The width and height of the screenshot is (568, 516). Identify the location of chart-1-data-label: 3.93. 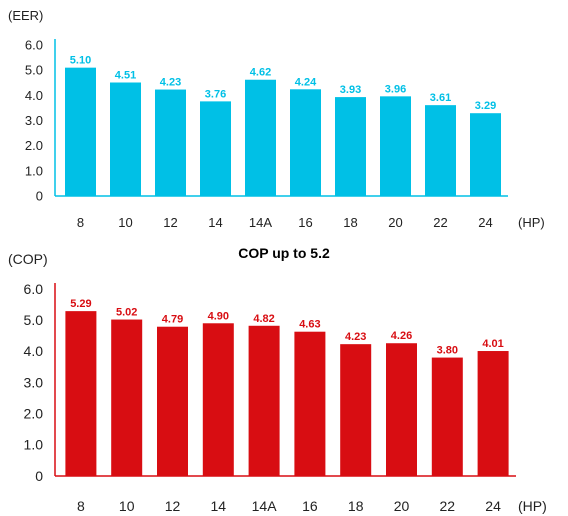
(350, 90).